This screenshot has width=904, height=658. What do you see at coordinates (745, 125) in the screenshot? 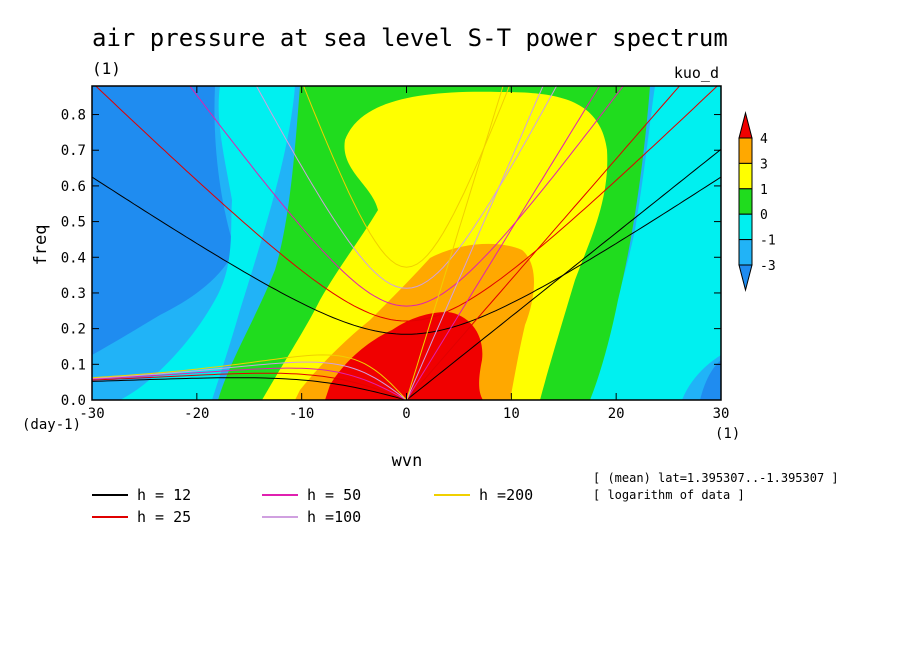
I see `colorbar-top-arrow` at bounding box center [745, 125].